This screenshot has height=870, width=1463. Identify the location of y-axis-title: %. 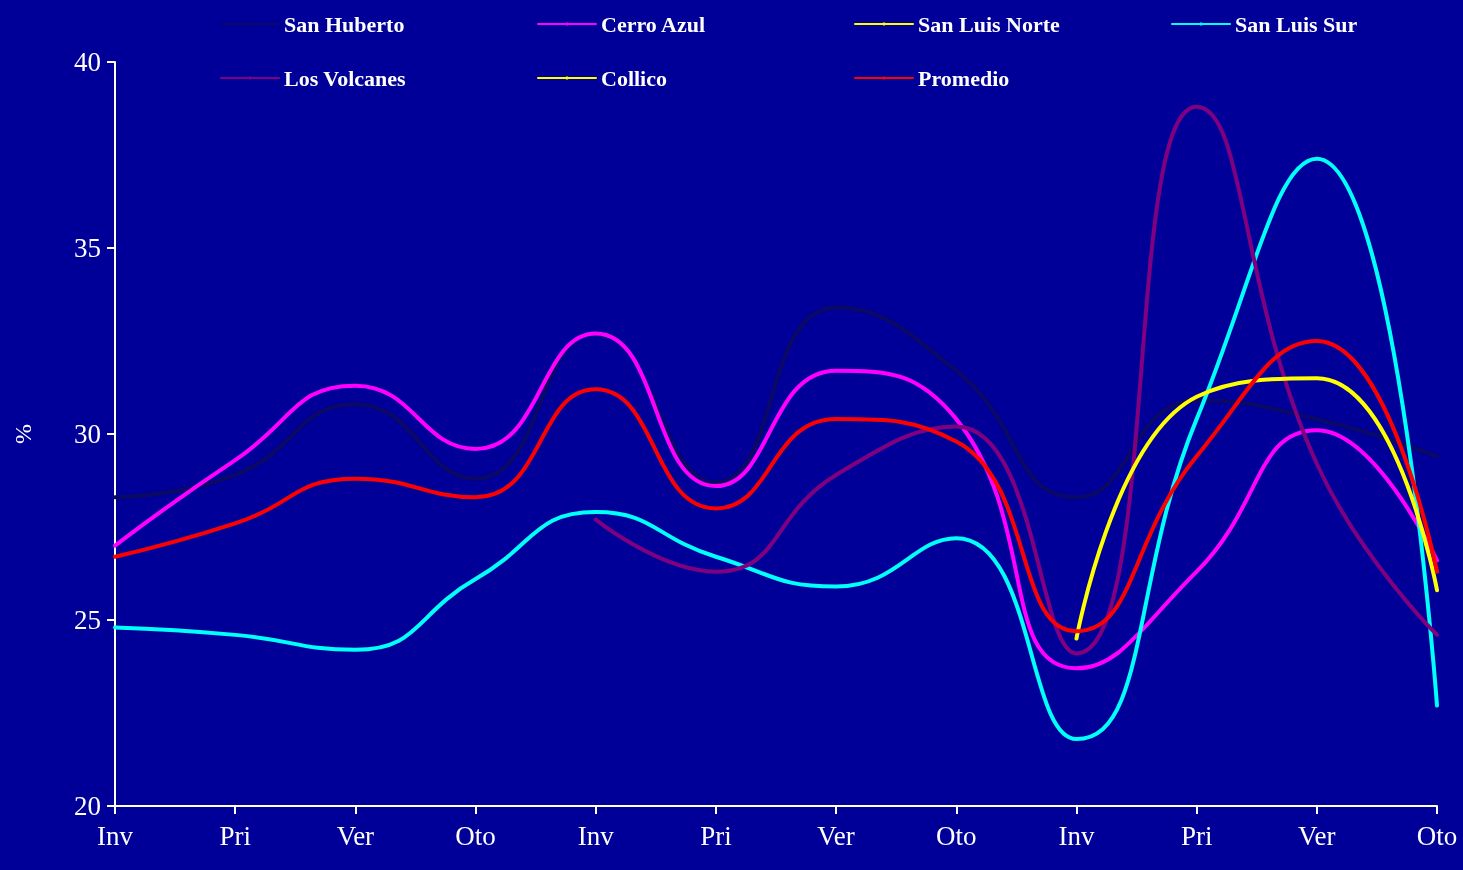
(23, 434).